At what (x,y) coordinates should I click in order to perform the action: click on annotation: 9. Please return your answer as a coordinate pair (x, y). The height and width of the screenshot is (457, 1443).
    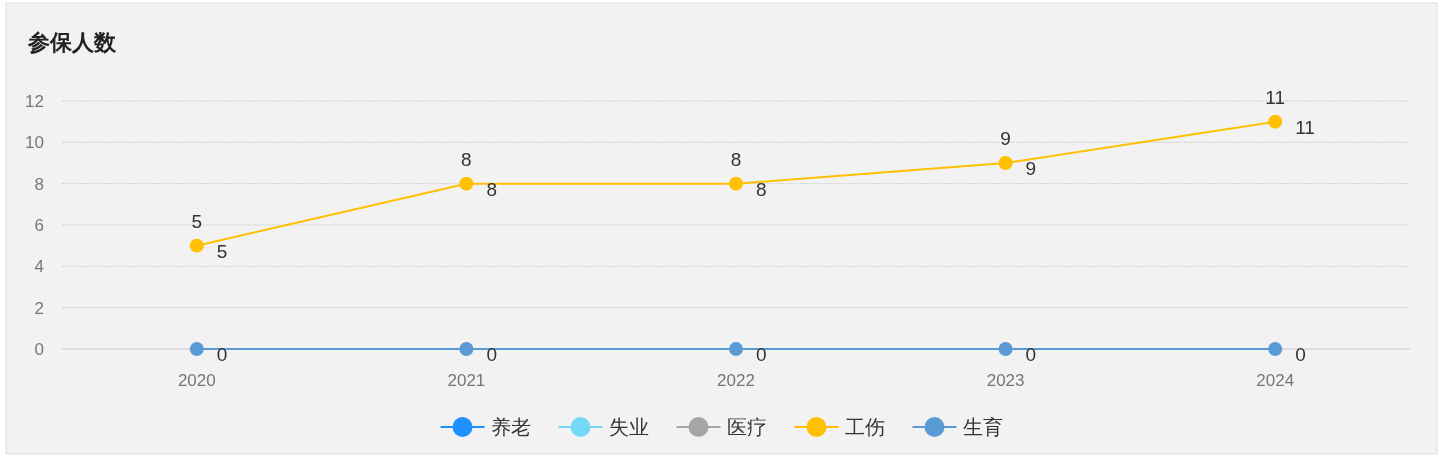
    Looking at the image, I should click on (1031, 168).